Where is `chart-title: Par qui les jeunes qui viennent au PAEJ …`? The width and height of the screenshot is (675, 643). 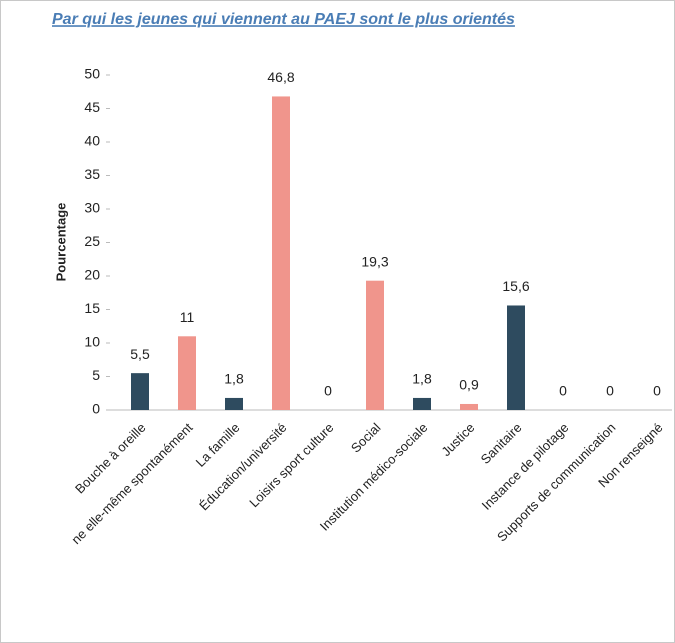
chart-title: Par qui les jeunes qui viennent au PAEJ … is located at coordinates (283, 19).